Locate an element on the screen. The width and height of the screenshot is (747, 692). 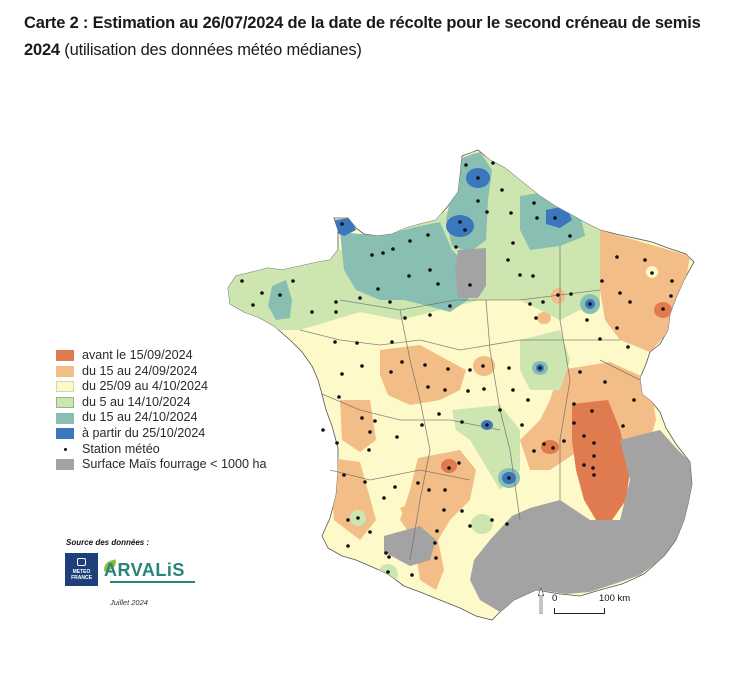
scale-bar-line is located at coordinates (579, 611).